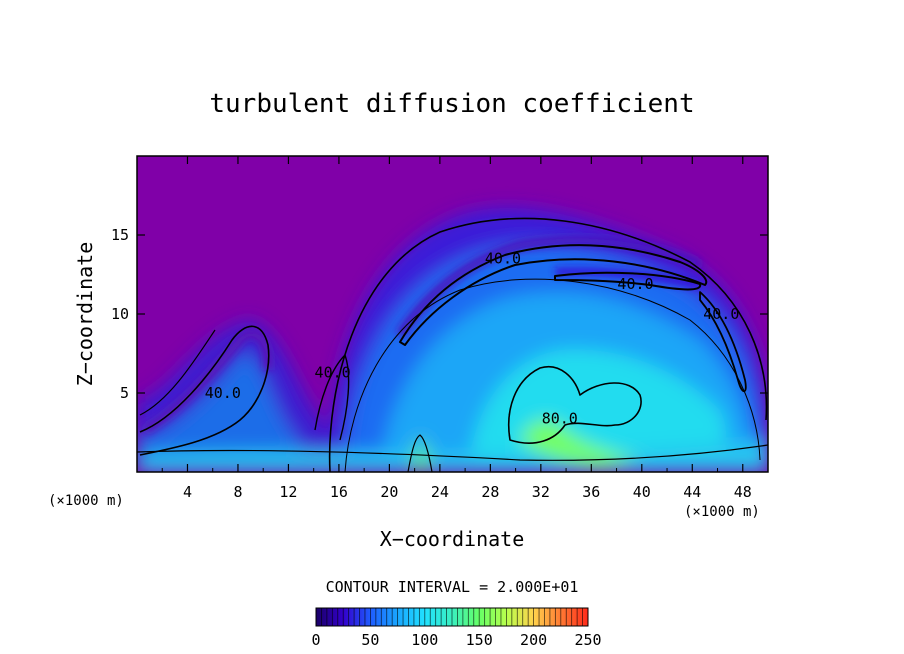 Image resolution: width=904 pixels, height=654 pixels. Describe the element at coordinates (120, 235) in the screenshot. I see `y-tick-label: 15` at that location.